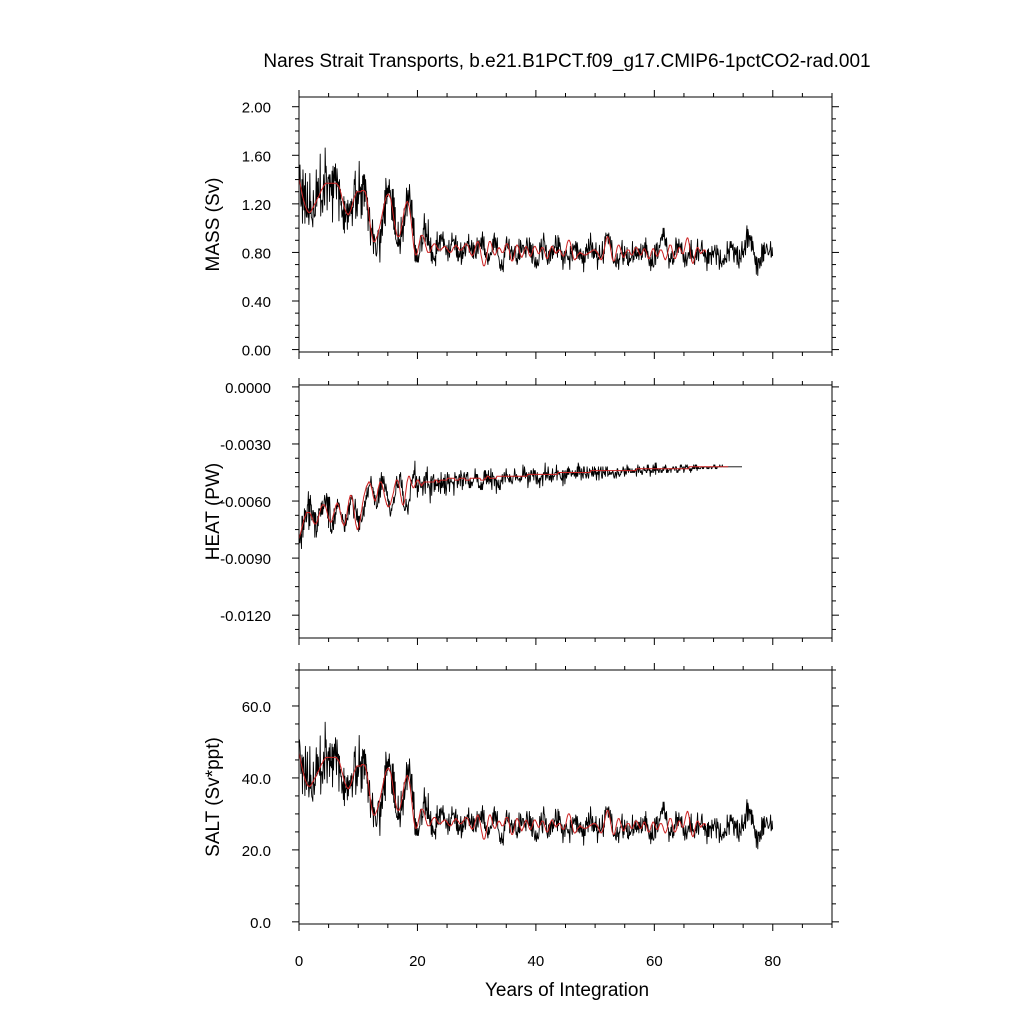  I want to click on y-axis-label: HEAT (PW), so click(213, 511).